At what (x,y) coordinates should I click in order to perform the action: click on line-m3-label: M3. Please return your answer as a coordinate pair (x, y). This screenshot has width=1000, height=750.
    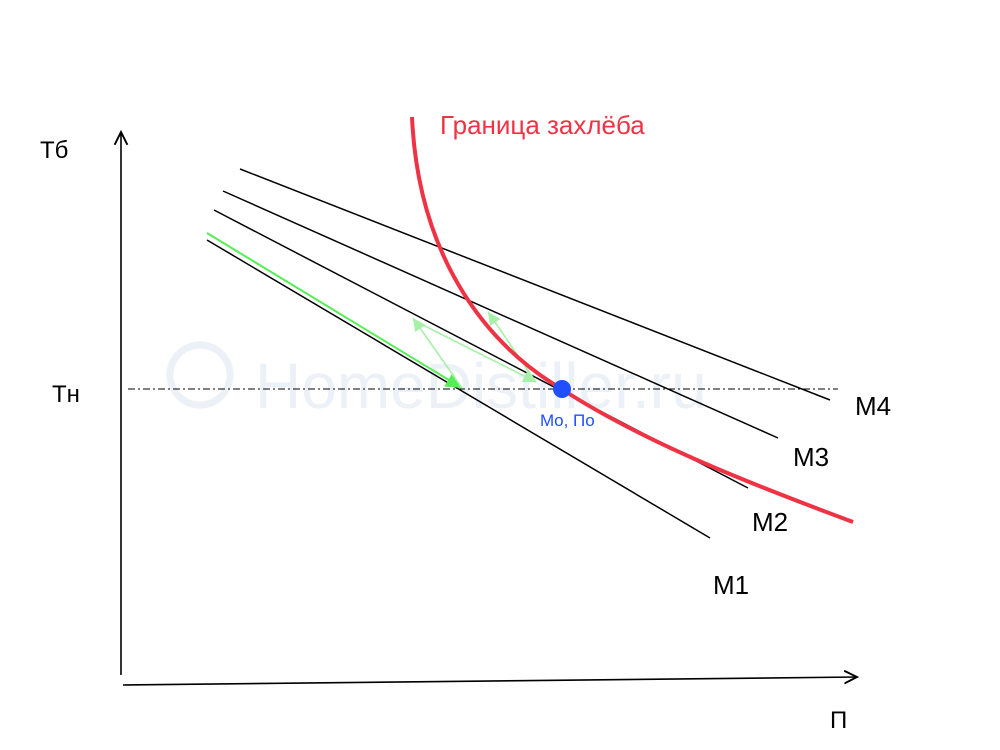
    Looking at the image, I should click on (811, 457).